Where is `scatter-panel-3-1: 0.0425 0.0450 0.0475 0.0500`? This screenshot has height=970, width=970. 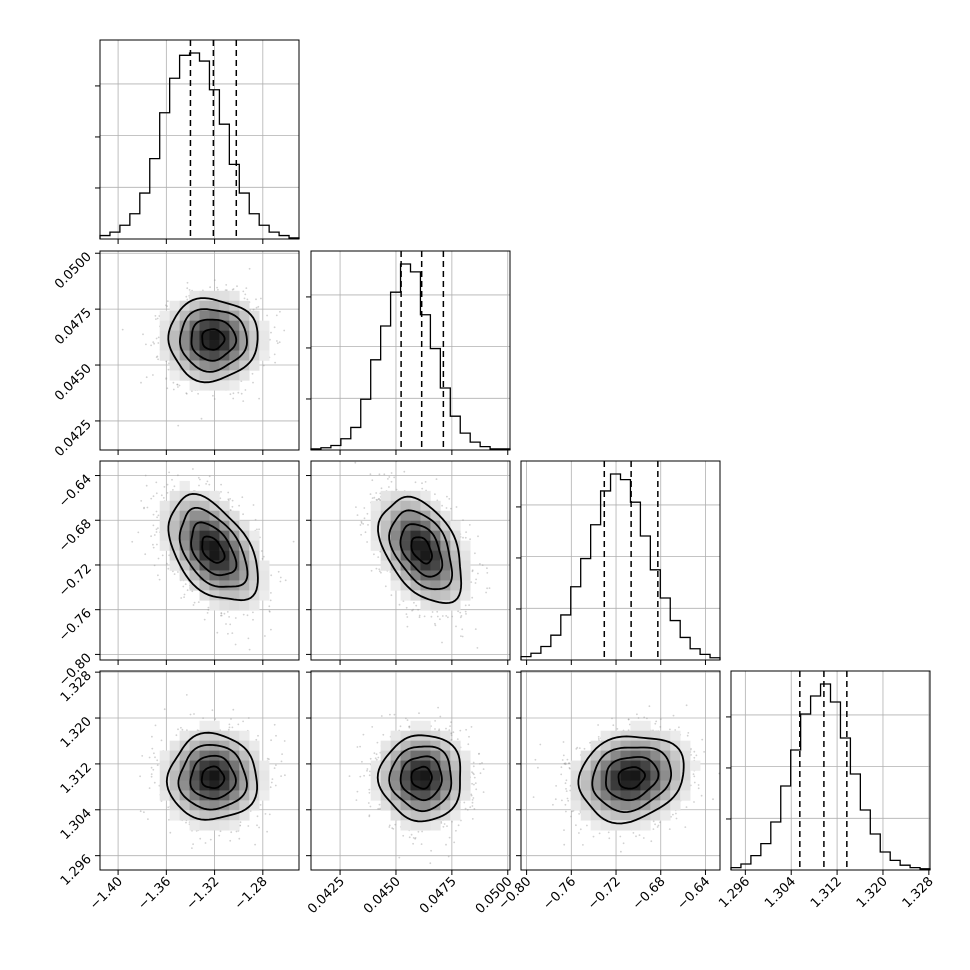 scatter-panel-3-1: 0.0425 0.0450 0.0475 0.0500 is located at coordinates (410, 793).